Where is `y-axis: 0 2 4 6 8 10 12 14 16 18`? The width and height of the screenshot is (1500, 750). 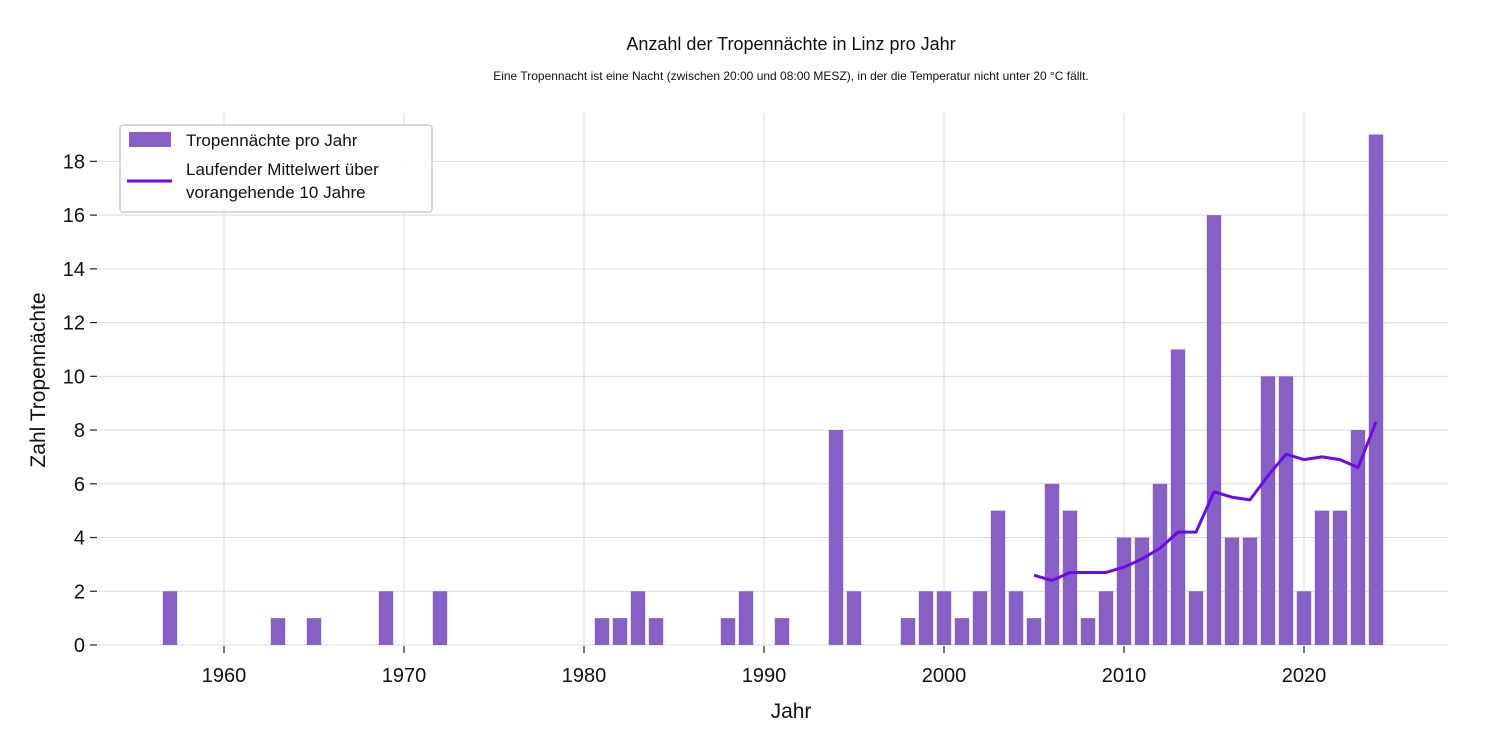
y-axis: 0 2 4 6 8 10 12 14 16 18 is located at coordinates (80, 404).